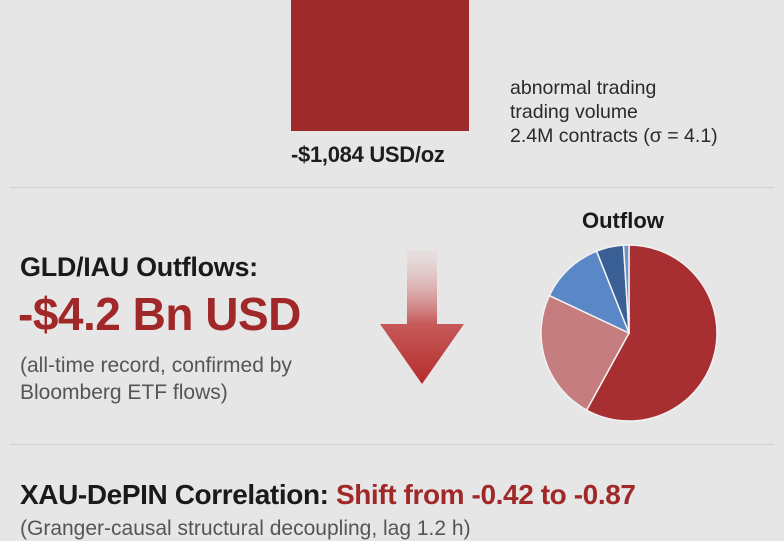  What do you see at coordinates (422, 317) in the screenshot?
I see `down-arrow-icon` at bounding box center [422, 317].